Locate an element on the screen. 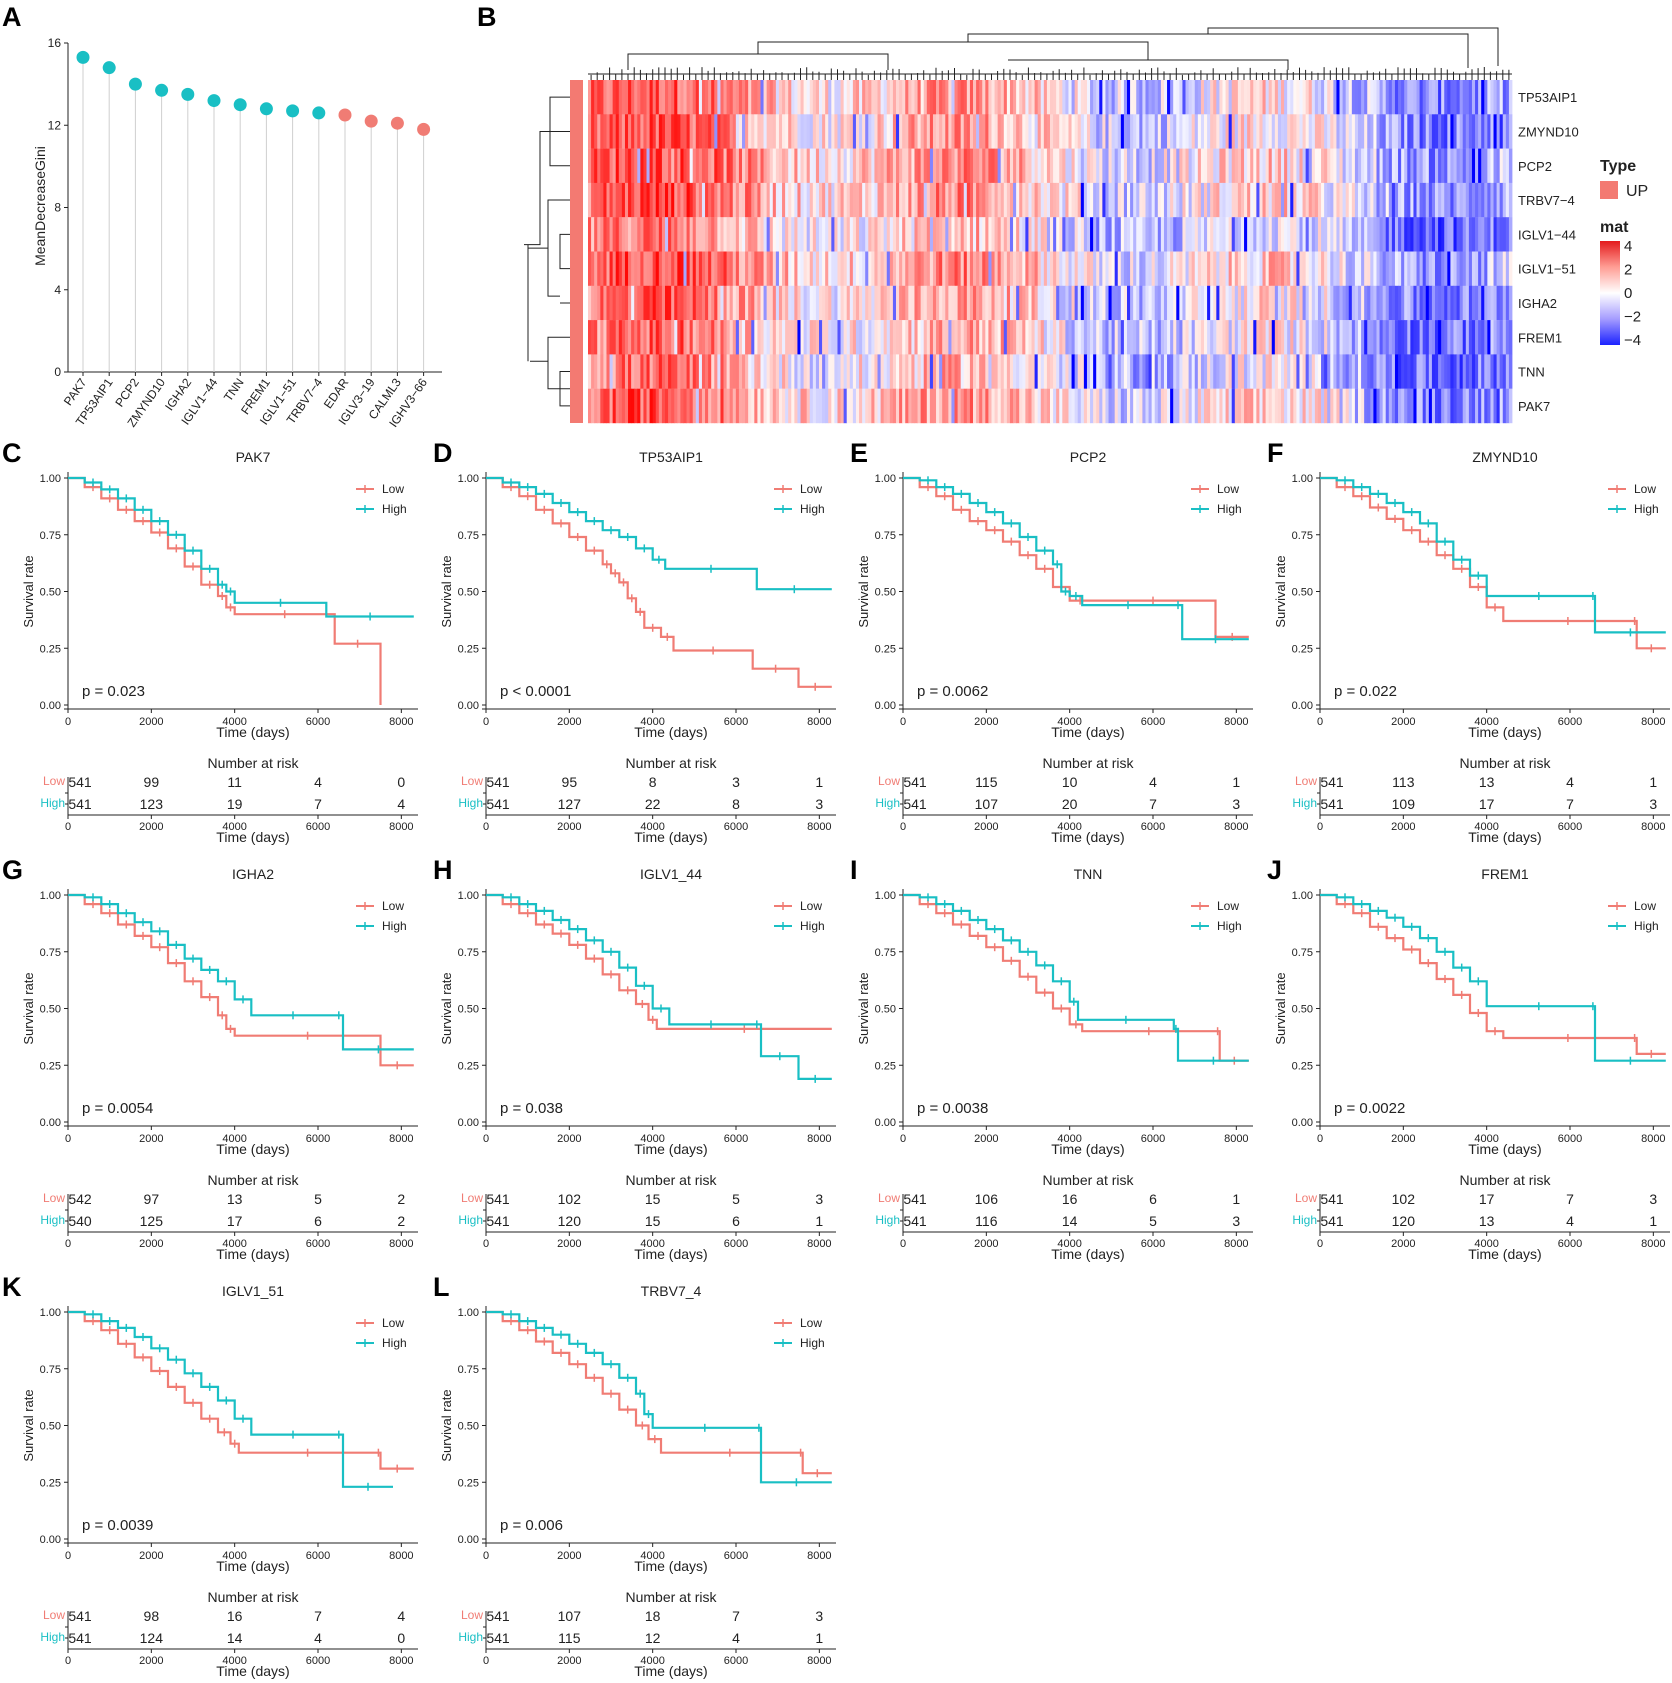 This screenshot has width=1672, height=1683. risk-value-low: 0 is located at coordinates (401, 782).